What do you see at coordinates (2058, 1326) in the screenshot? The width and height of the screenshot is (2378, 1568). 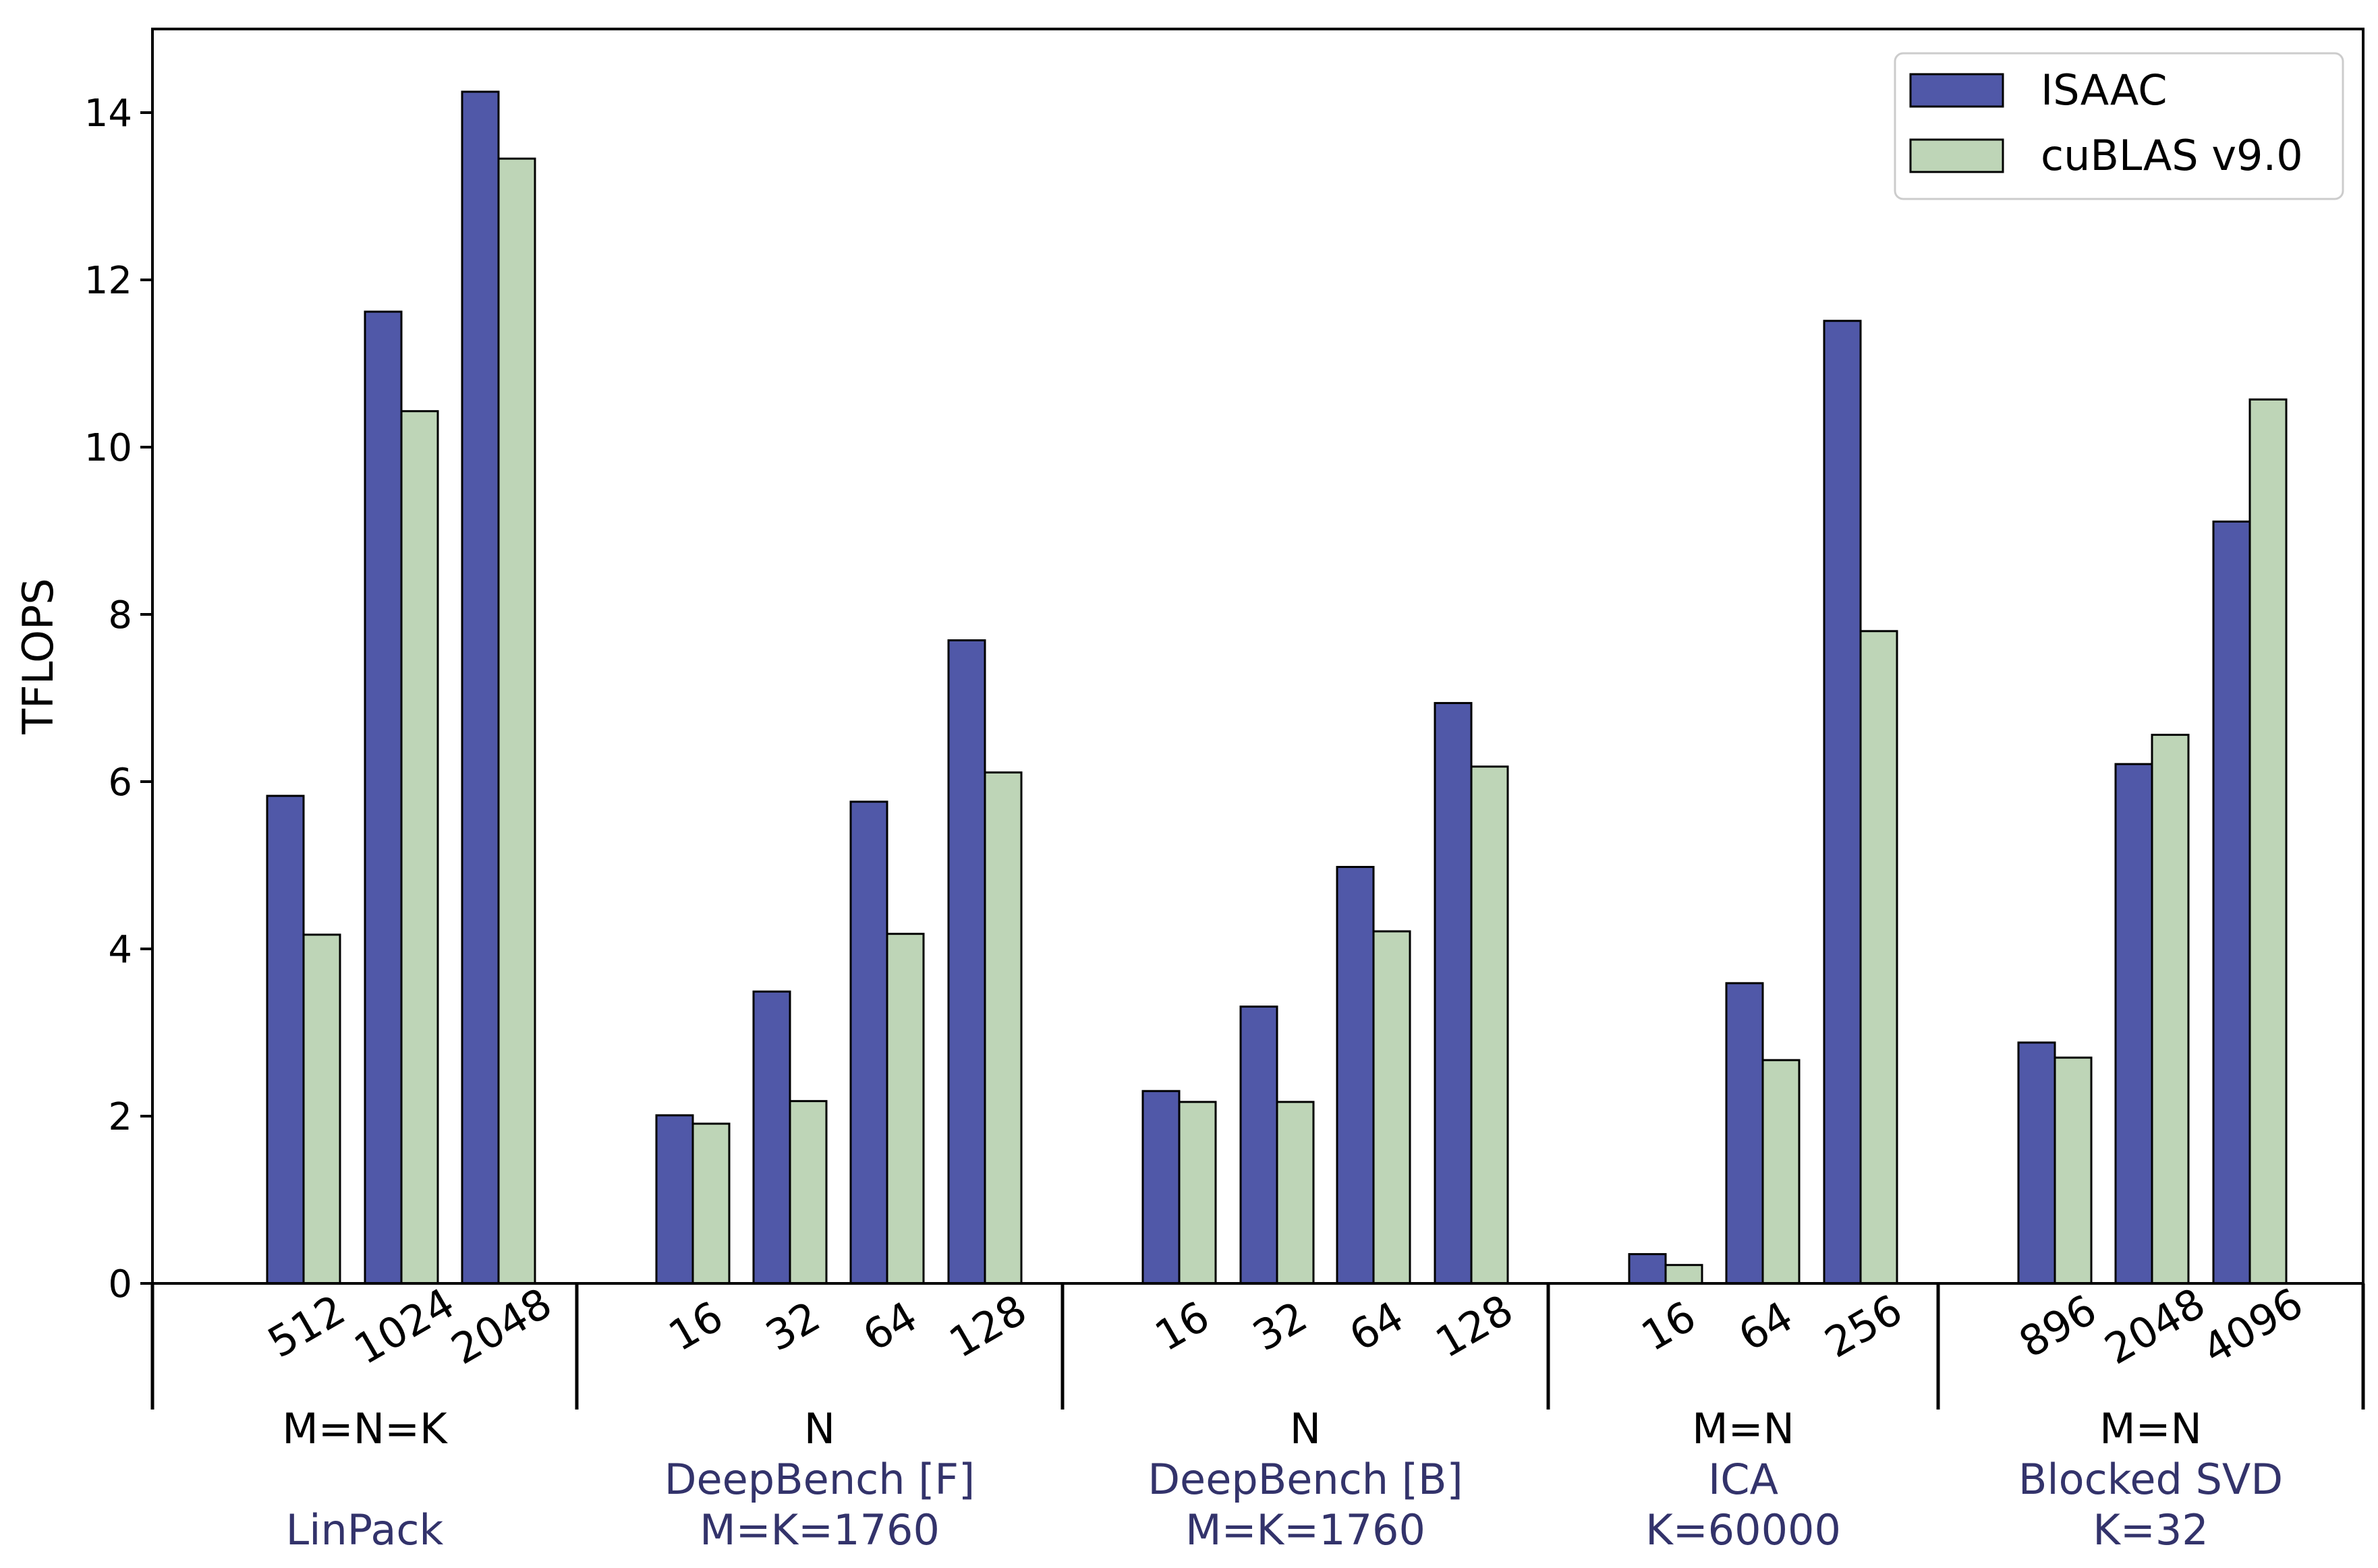 I see `x-tick-label: 896` at bounding box center [2058, 1326].